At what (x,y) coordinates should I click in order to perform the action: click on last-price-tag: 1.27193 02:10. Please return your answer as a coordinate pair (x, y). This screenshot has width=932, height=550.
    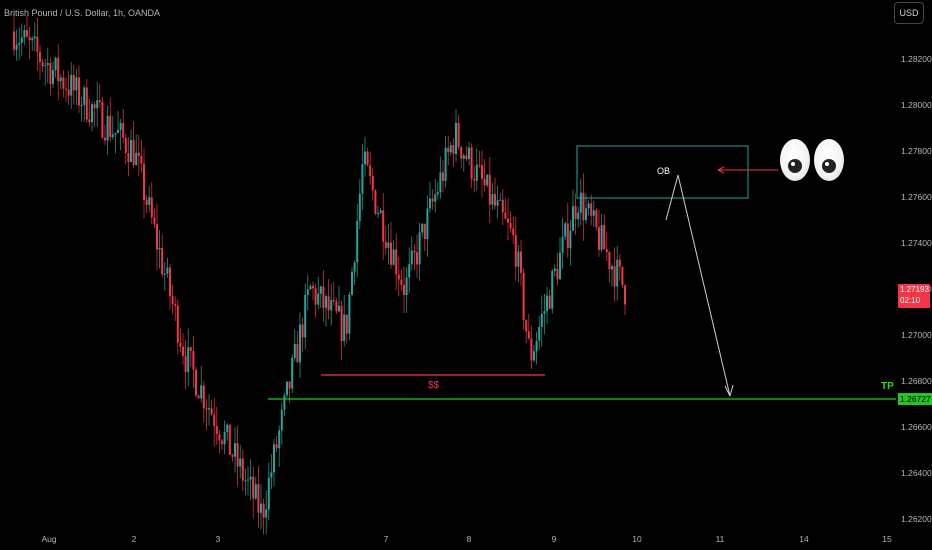
    Looking at the image, I should click on (914, 296).